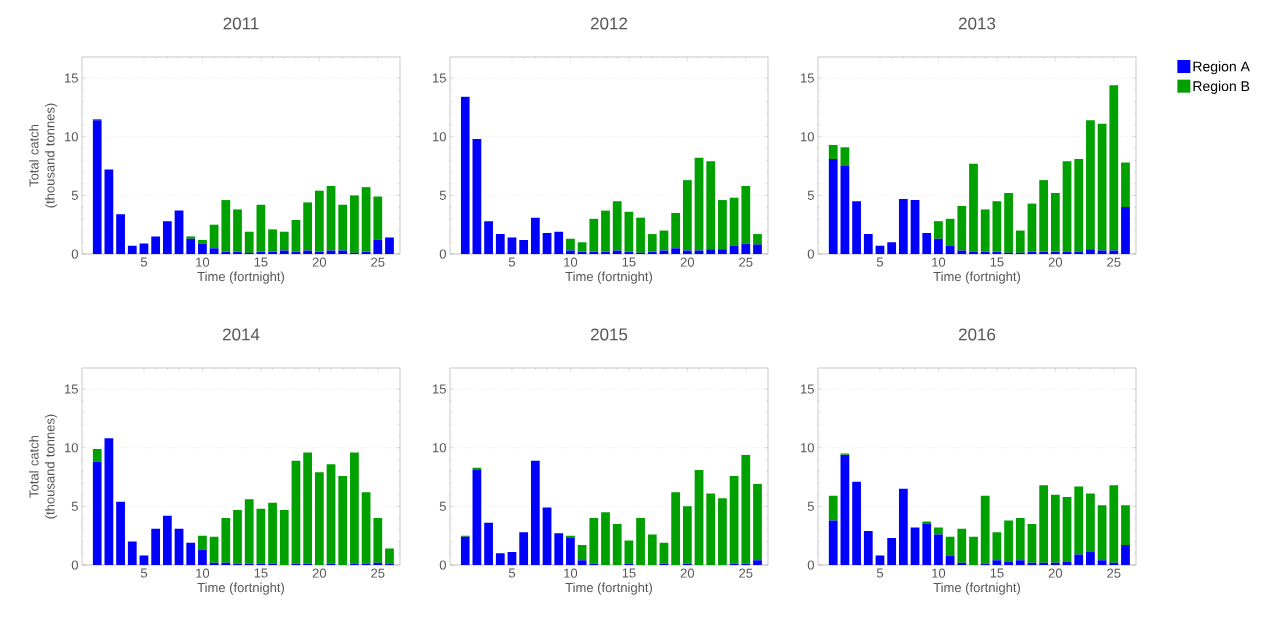 This screenshot has width=1287, height=619. What do you see at coordinates (241, 23) in the screenshot?
I see `chart-title: 2011` at bounding box center [241, 23].